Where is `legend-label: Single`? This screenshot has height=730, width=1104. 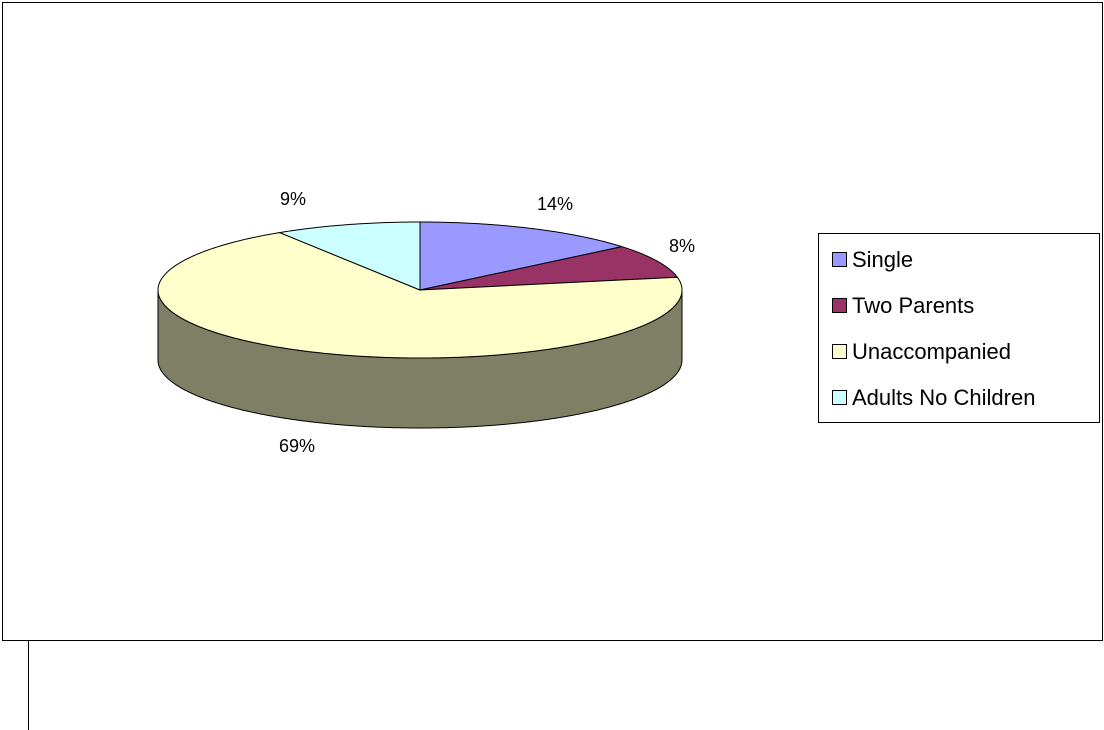
legend-label: Single is located at coordinates (882, 259).